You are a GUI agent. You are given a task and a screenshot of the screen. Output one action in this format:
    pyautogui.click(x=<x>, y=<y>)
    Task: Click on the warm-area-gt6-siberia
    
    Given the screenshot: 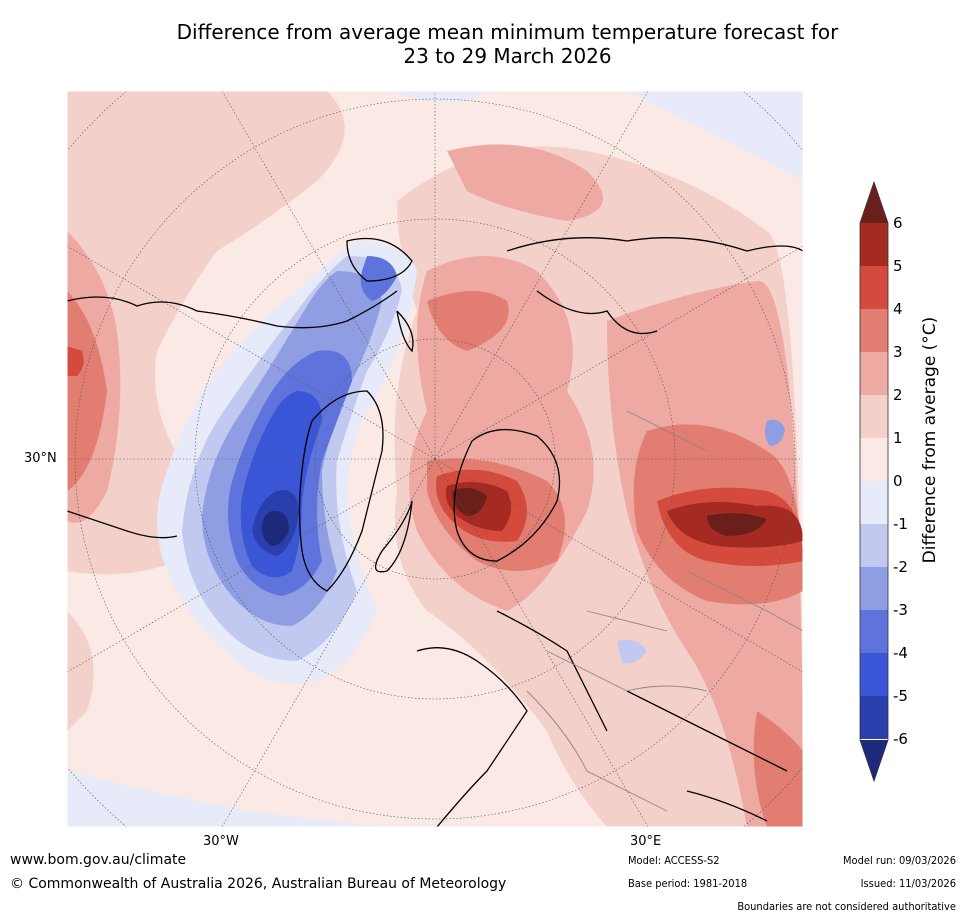 What is the action you would take?
    pyautogui.click(x=737, y=524)
    